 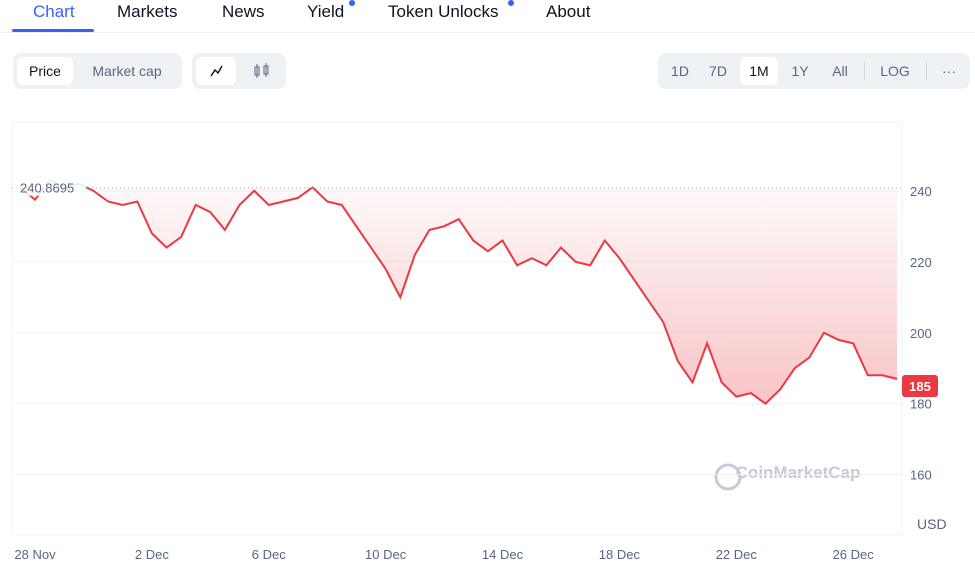 I want to click on range-button: 1D, so click(x=680, y=71).